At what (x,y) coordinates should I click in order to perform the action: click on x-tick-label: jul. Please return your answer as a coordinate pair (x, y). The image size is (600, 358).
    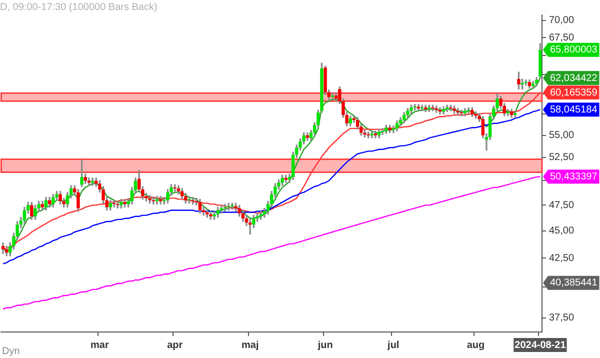
    Looking at the image, I should click on (393, 345).